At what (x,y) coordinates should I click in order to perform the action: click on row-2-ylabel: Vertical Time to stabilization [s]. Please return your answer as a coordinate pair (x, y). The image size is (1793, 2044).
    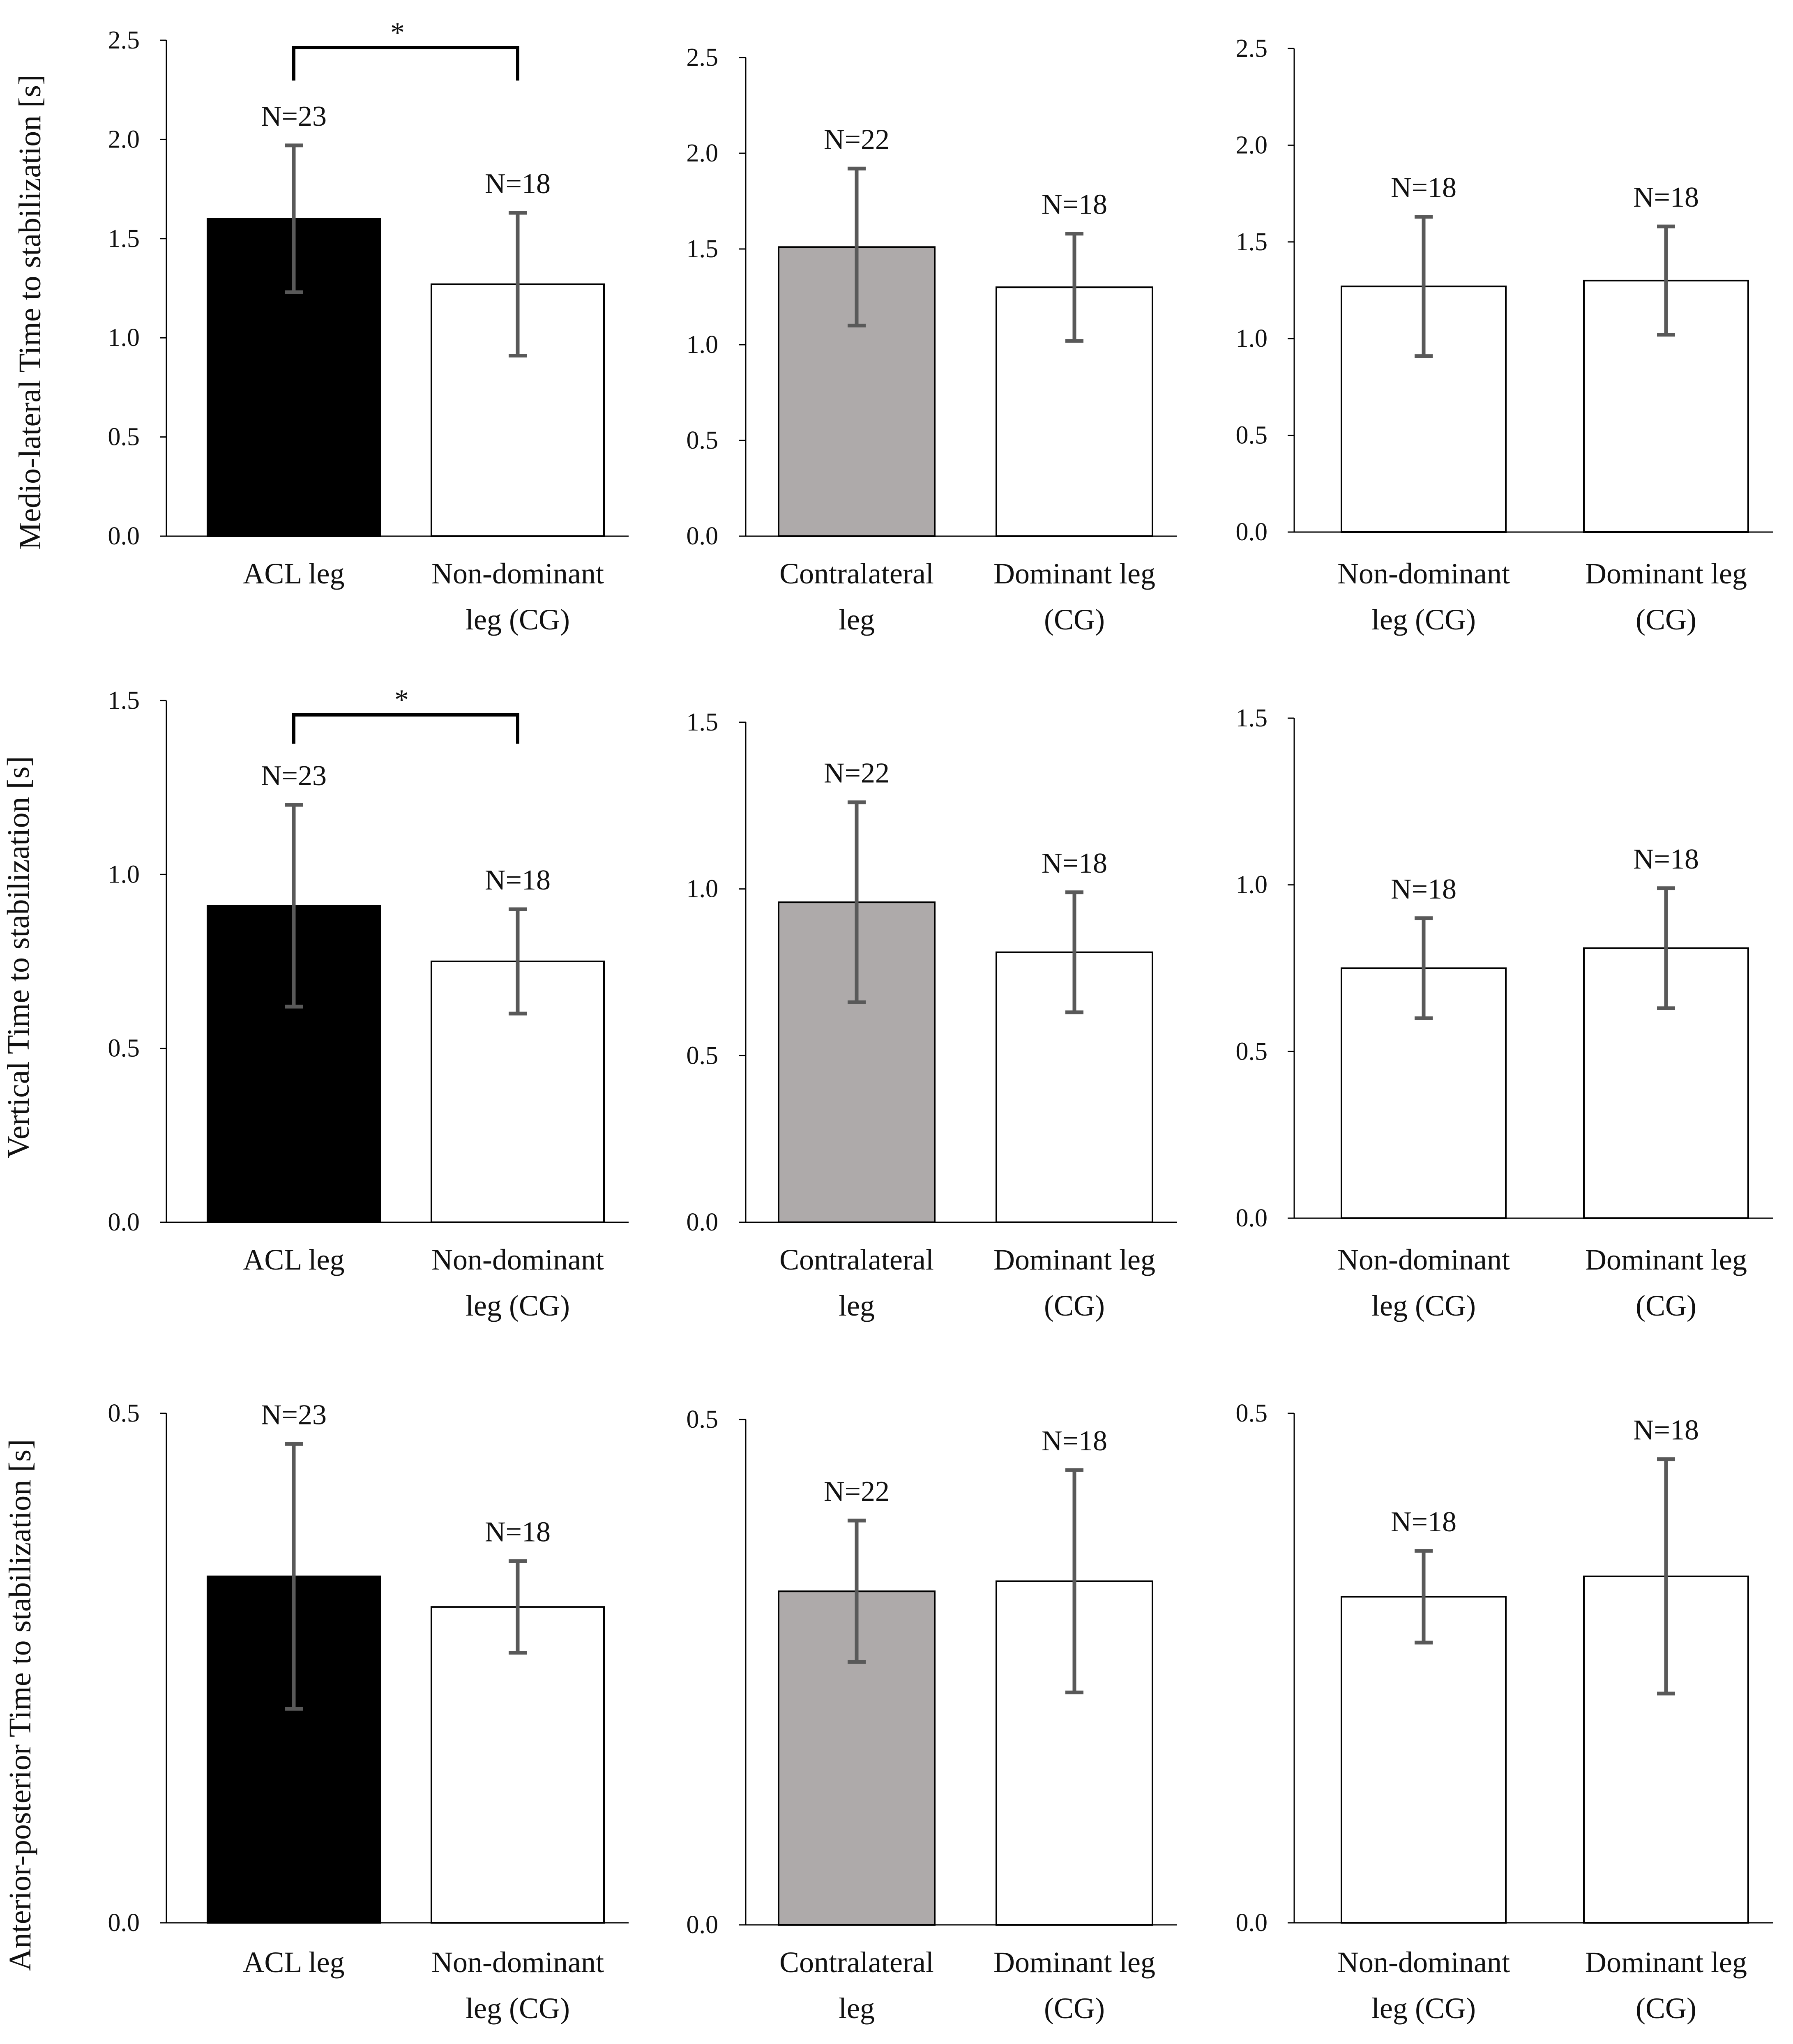
    Looking at the image, I should click on (18, 957).